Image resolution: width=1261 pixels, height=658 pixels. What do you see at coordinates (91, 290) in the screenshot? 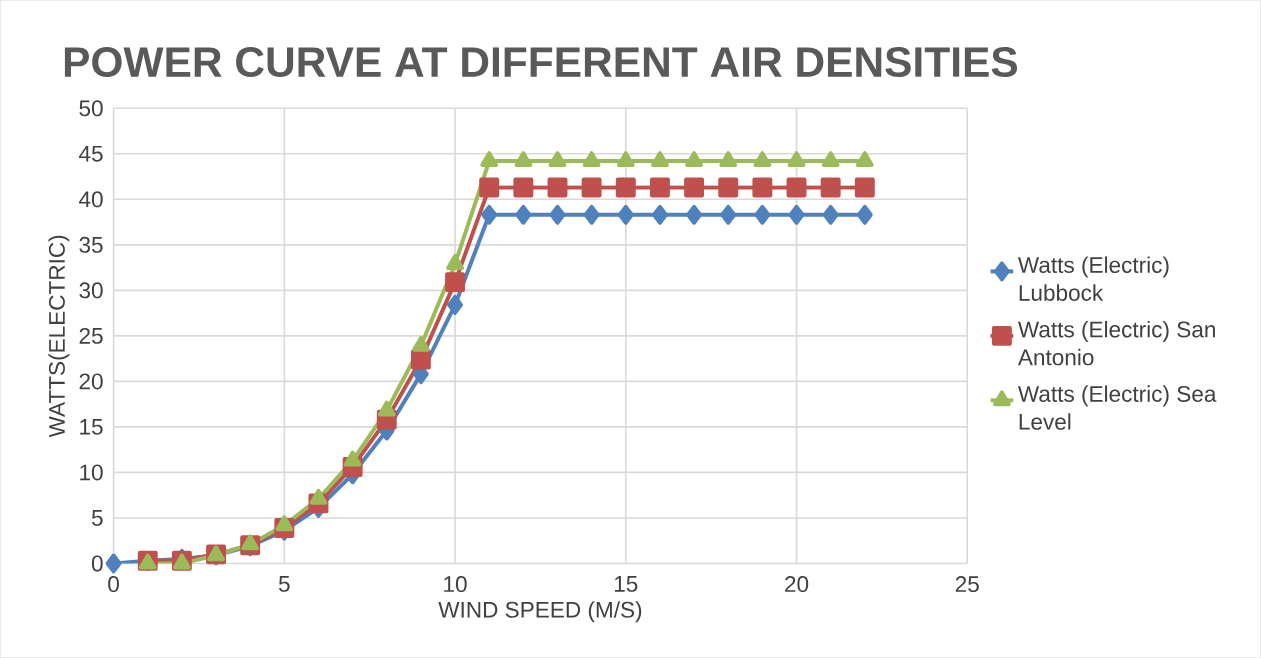
I see `y-tick-label: 30` at bounding box center [91, 290].